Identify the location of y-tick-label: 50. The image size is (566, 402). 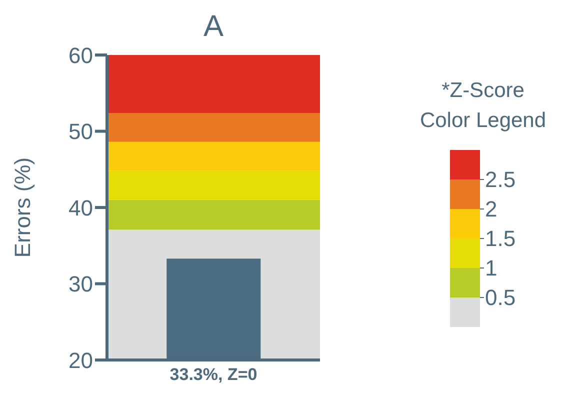
(80, 131).